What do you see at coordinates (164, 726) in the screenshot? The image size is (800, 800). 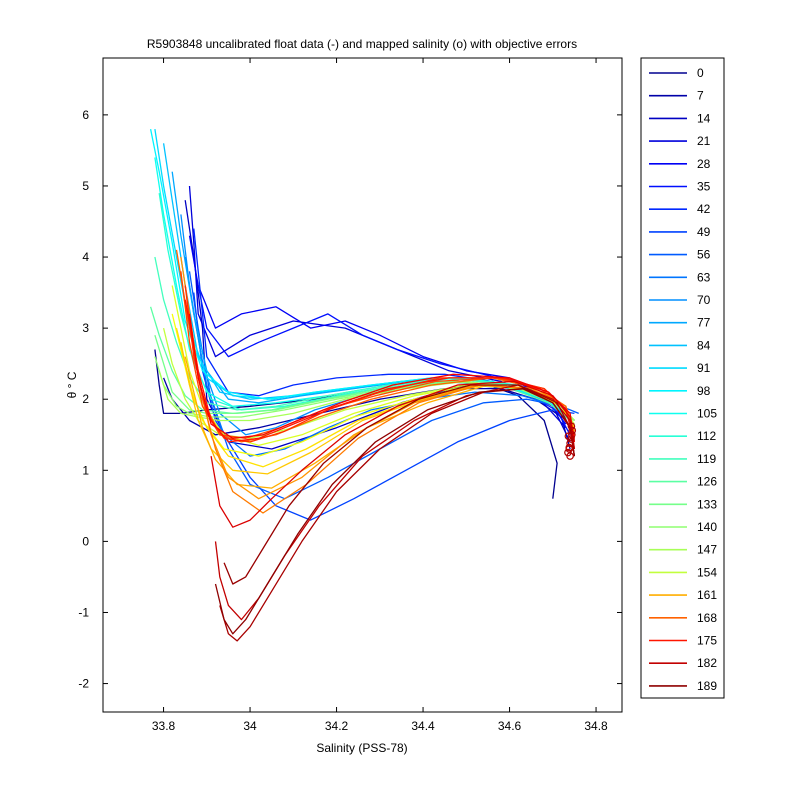 I see `x-tick-label: 33.8` at bounding box center [164, 726].